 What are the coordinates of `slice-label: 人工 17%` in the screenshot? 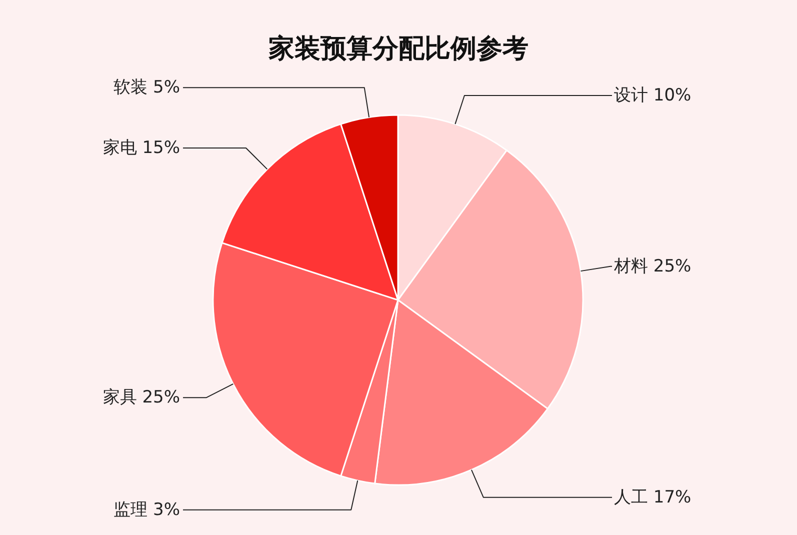 It's located at (653, 497).